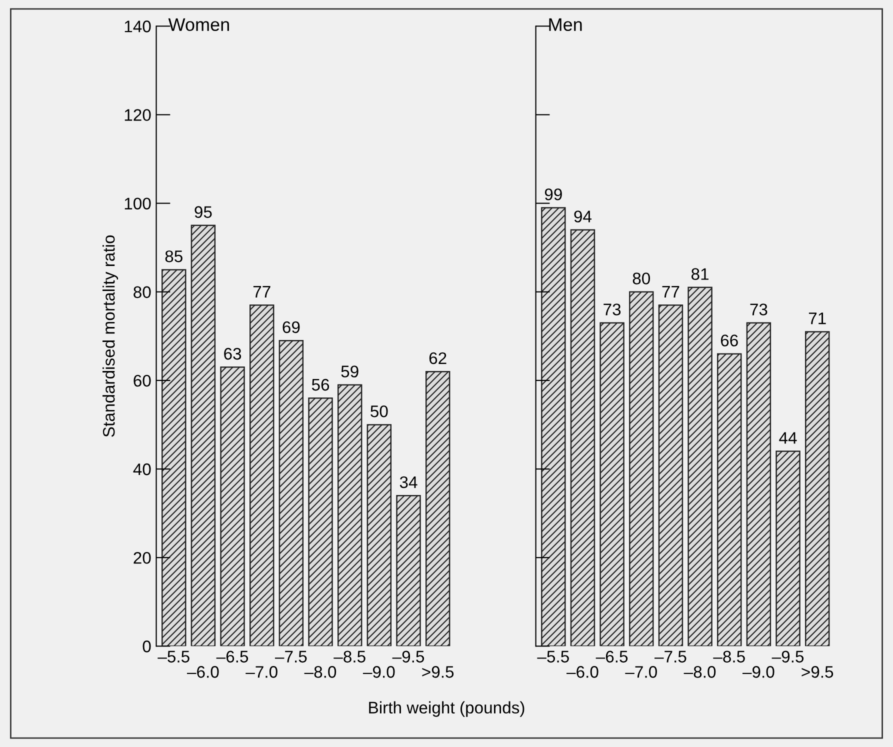  Describe the element at coordinates (817, 318) in the screenshot. I see `data-label: 71` at that location.